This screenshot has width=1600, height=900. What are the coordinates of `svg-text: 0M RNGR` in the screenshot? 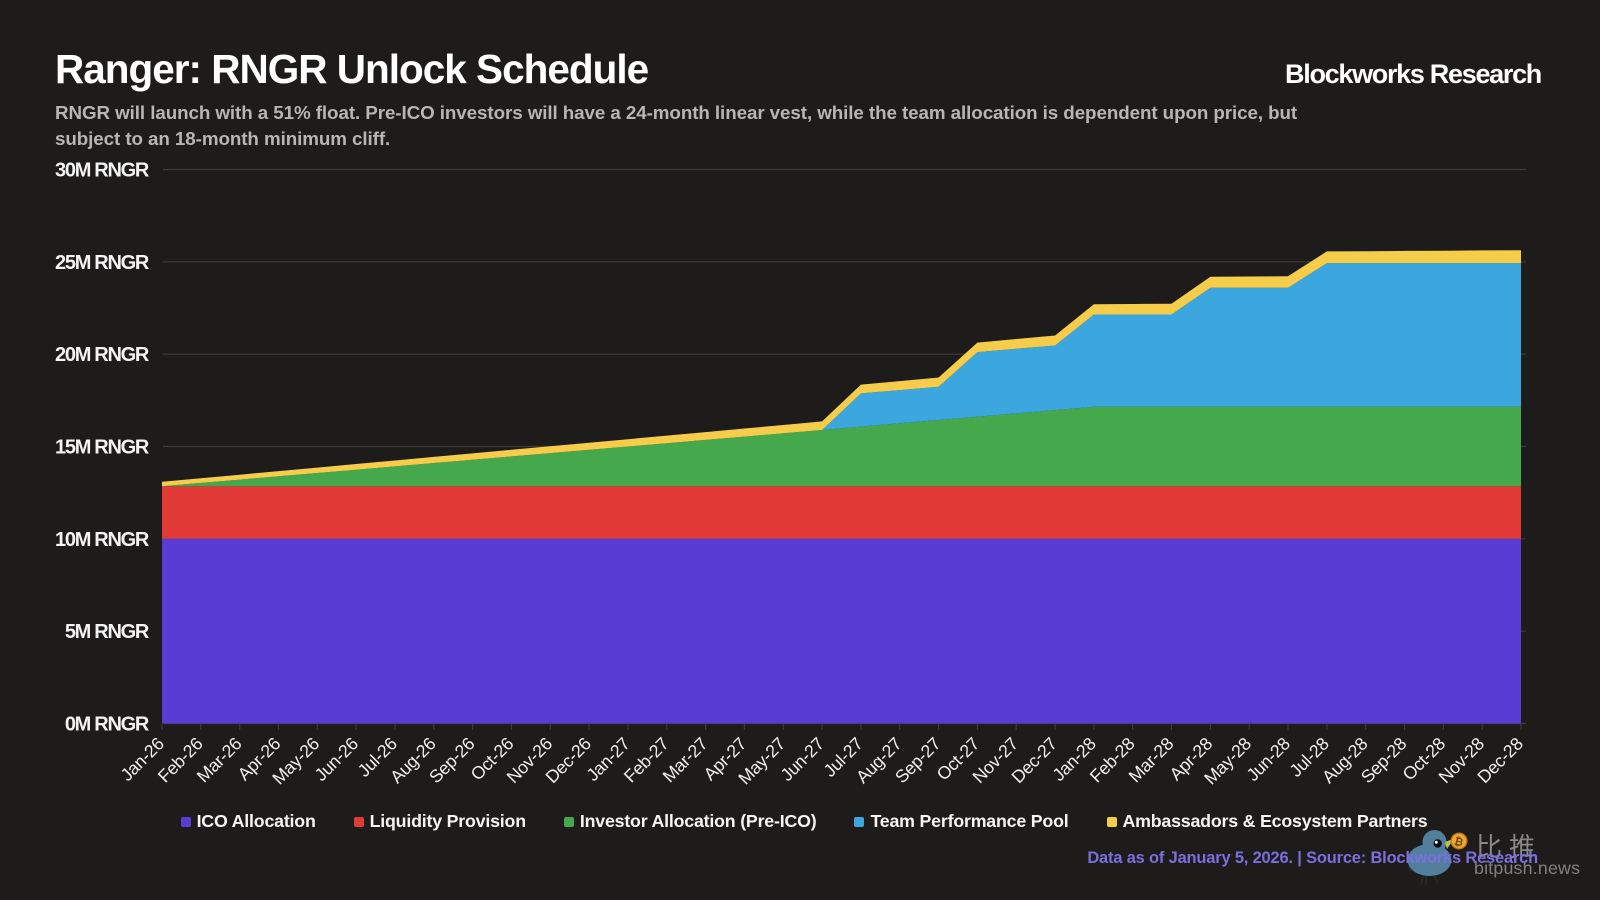 It's located at (107, 725).